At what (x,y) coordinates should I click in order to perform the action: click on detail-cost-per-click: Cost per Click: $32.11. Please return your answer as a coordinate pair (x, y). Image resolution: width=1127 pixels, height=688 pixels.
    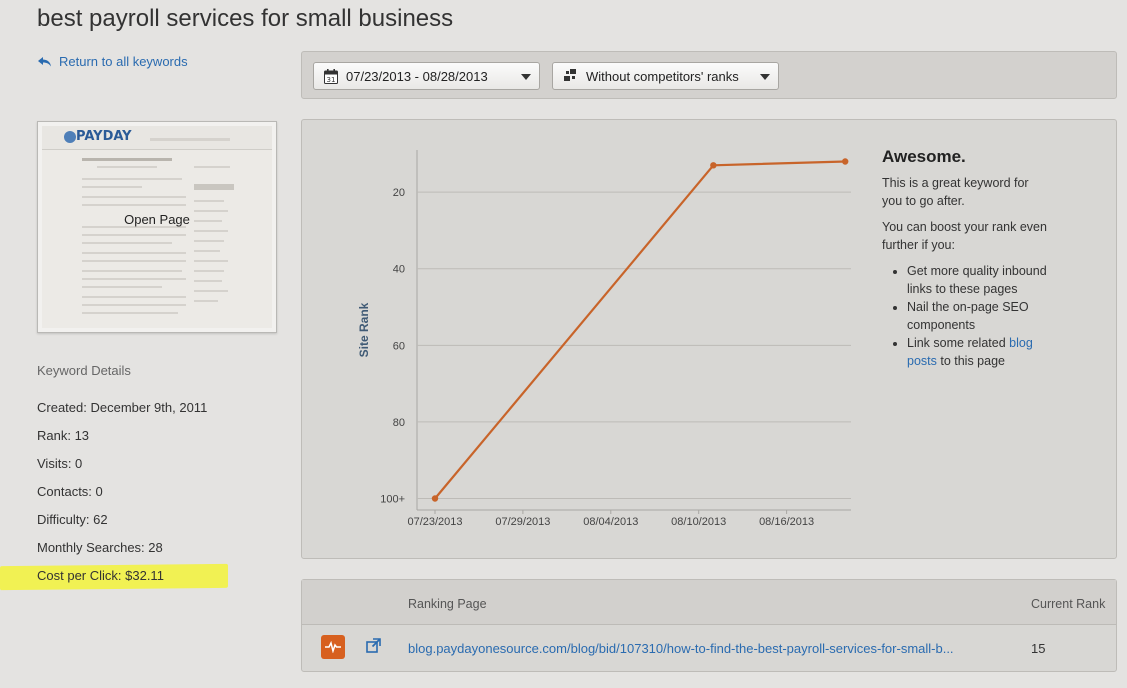
    Looking at the image, I should click on (100, 575).